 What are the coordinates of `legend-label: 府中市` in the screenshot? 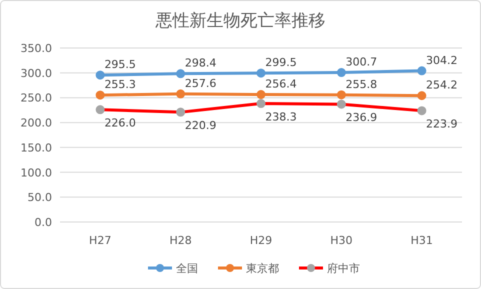 It's located at (343, 268).